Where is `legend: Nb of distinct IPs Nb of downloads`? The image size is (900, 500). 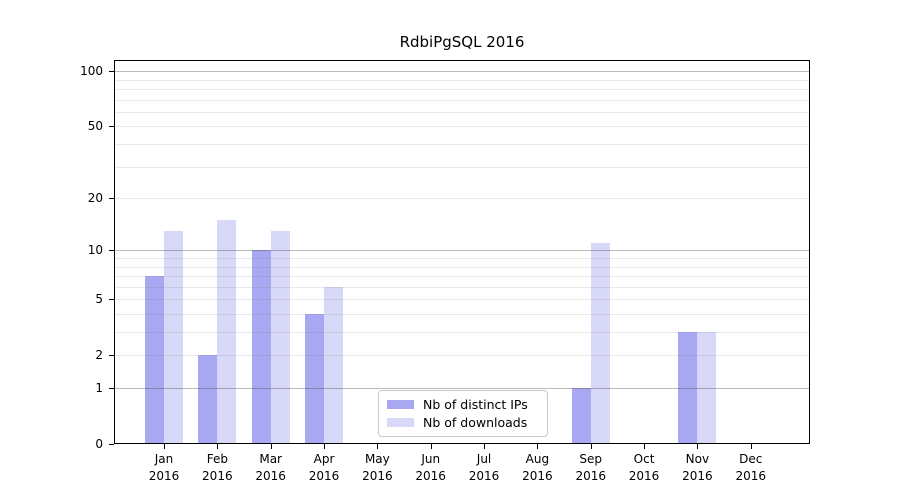 legend: Nb of distinct IPs Nb of downloads is located at coordinates (463, 413).